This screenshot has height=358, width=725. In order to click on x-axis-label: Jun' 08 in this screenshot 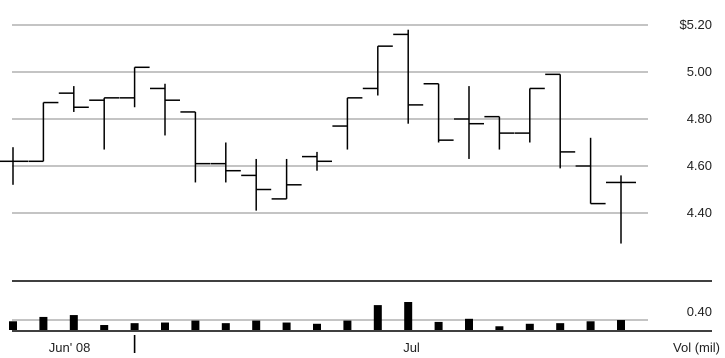, I will do `click(70, 347)`.